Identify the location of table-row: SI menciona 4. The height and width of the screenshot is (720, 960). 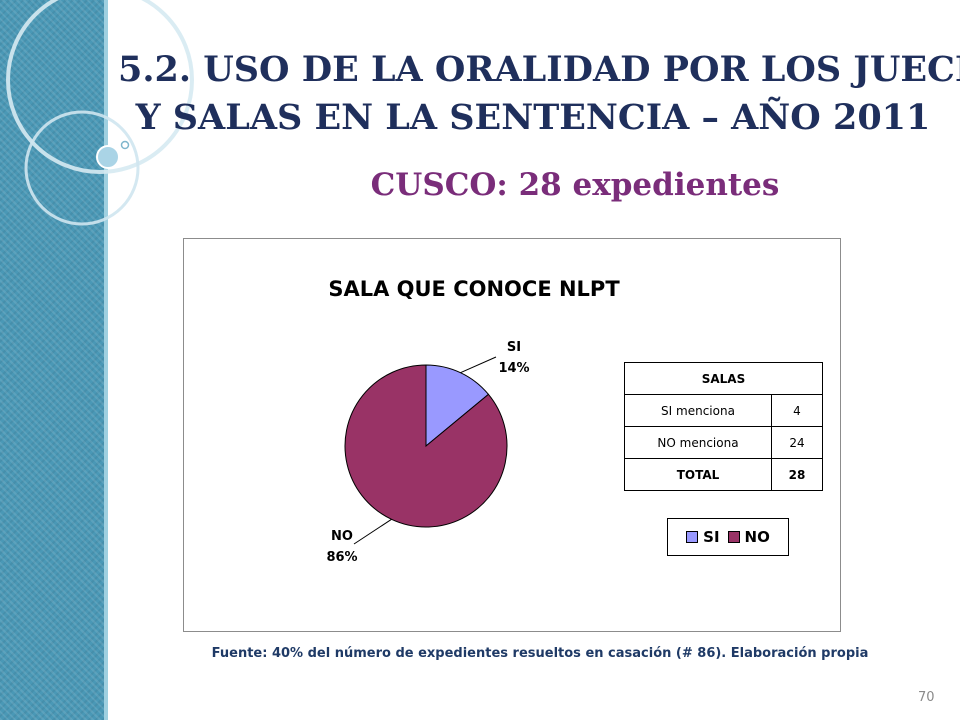
(723, 410).